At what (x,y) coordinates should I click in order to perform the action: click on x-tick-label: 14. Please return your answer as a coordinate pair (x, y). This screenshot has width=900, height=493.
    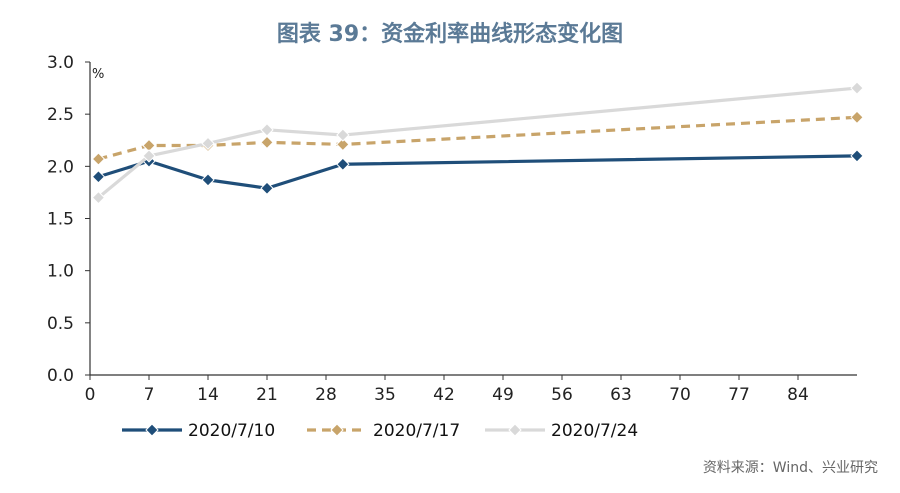
    Looking at the image, I should click on (208, 395).